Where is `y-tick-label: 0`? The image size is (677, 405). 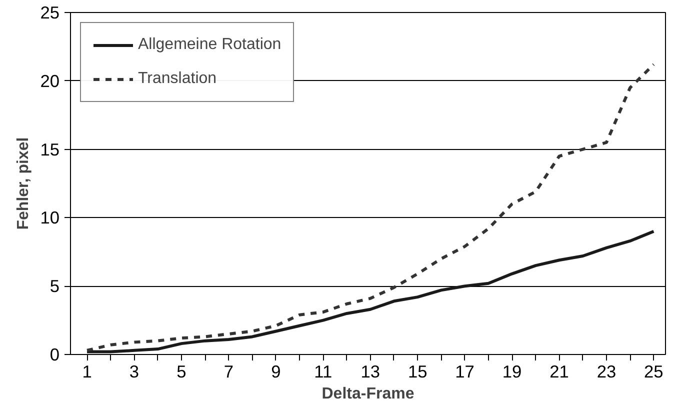 y-tick-label: 0 is located at coordinates (55, 354).